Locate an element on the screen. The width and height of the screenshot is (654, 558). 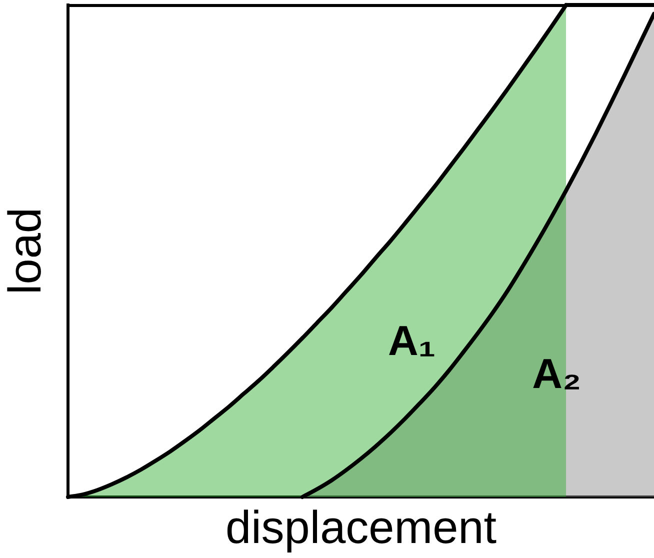
y-axis-title: load is located at coordinates (25, 251).